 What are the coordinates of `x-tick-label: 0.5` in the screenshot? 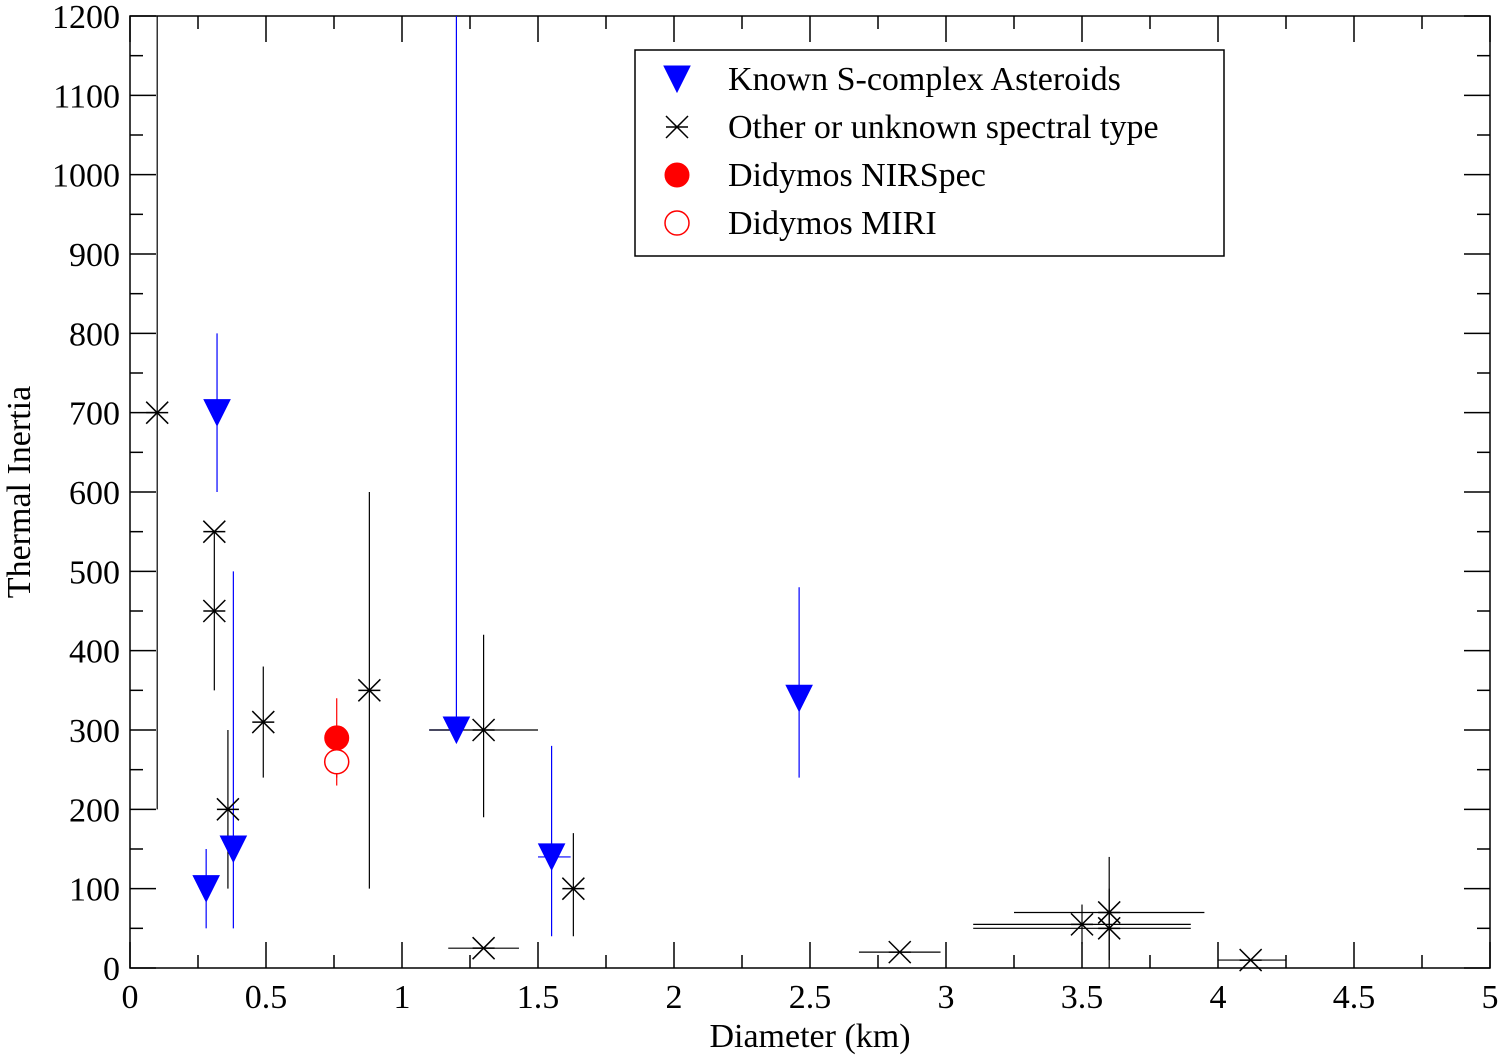 It's located at (266, 997).